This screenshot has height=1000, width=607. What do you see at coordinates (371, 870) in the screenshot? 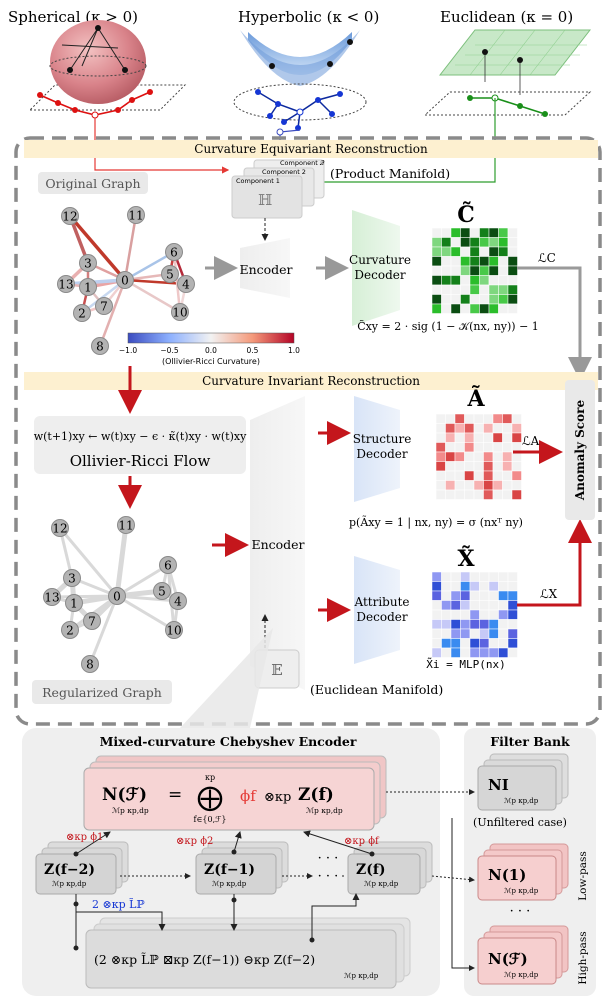
I see `z-node-f-label: Z(f)` at bounding box center [371, 870].